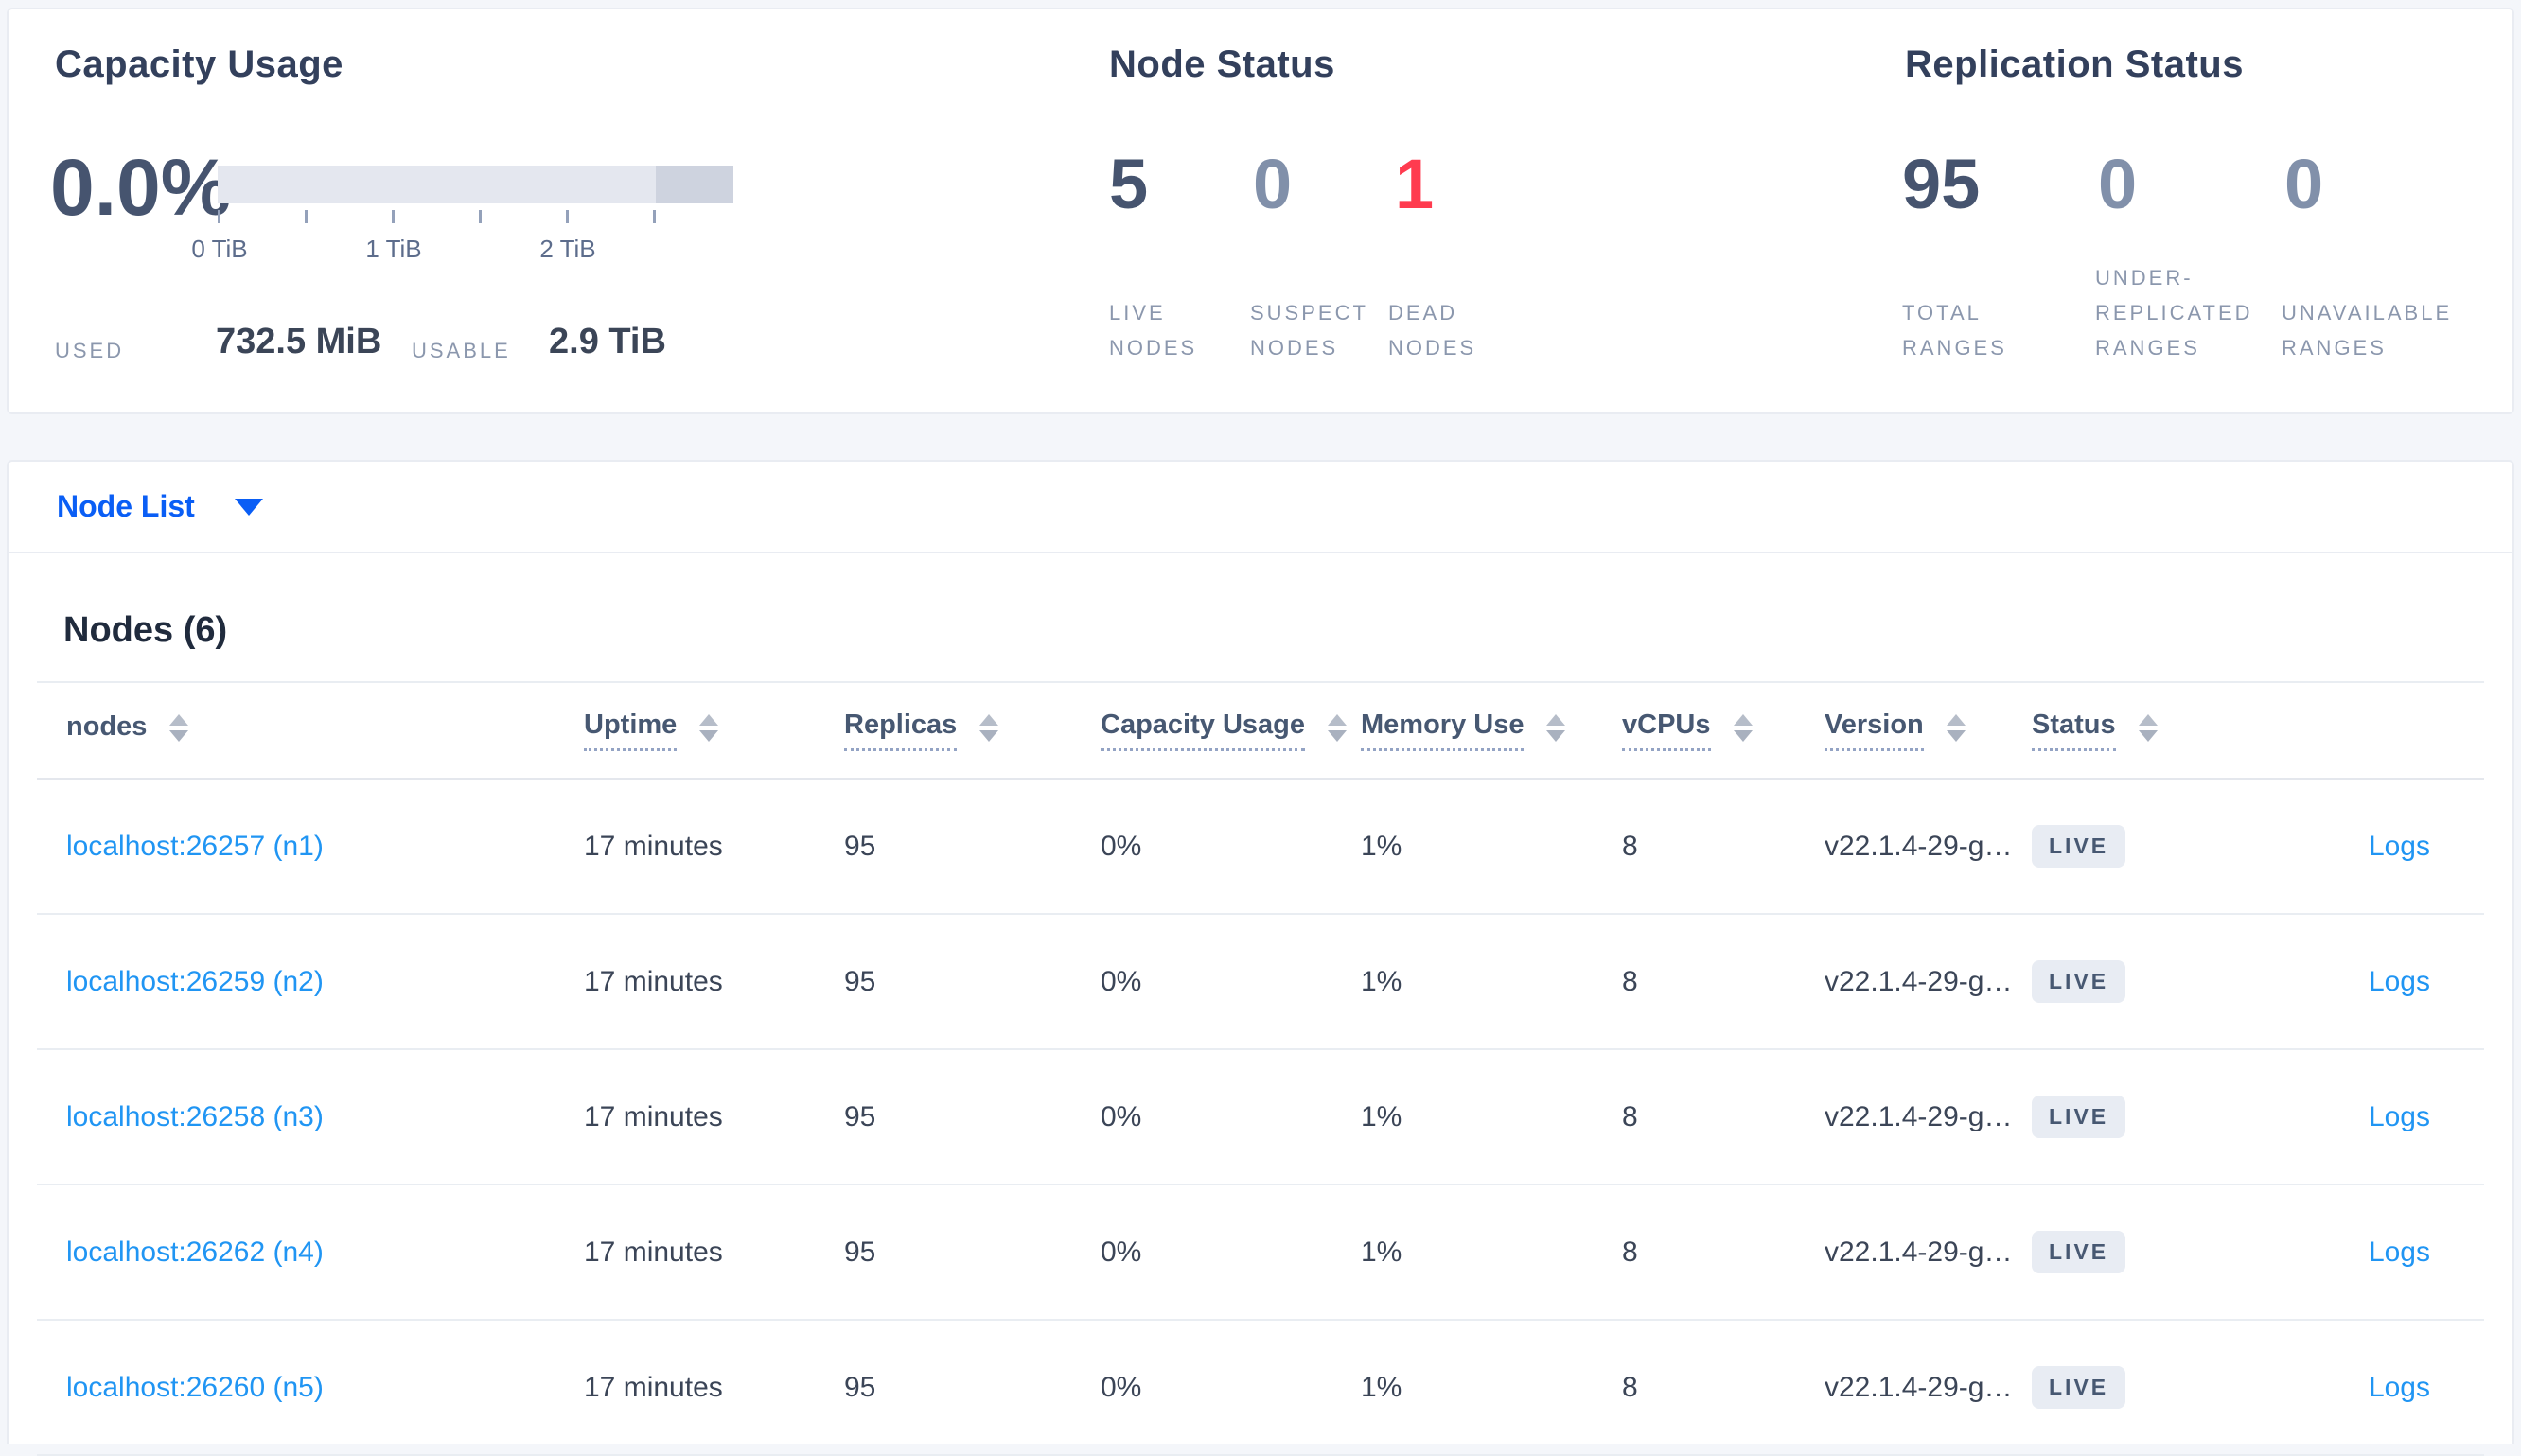 The image size is (2521, 1456). What do you see at coordinates (2174, 313) in the screenshot?
I see `under-replicated-ranges-label: UNDER-REPLICATED RANGES` at bounding box center [2174, 313].